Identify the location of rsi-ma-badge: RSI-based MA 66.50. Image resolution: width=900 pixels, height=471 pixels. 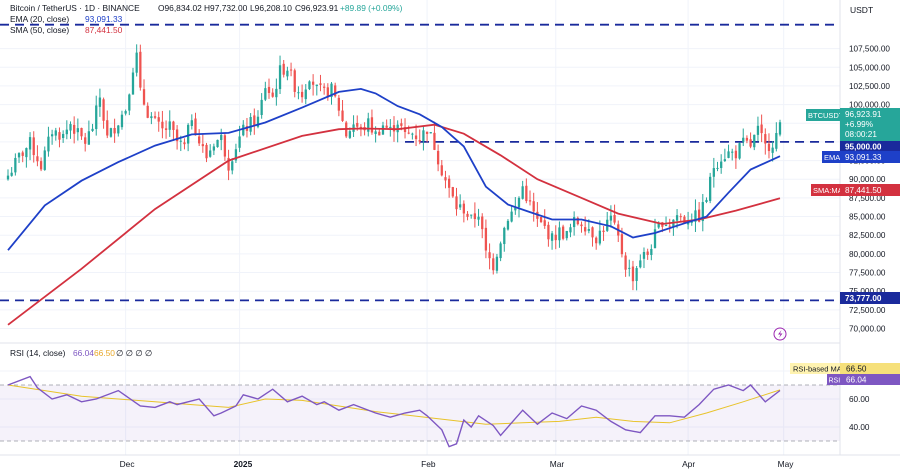
(845, 368).